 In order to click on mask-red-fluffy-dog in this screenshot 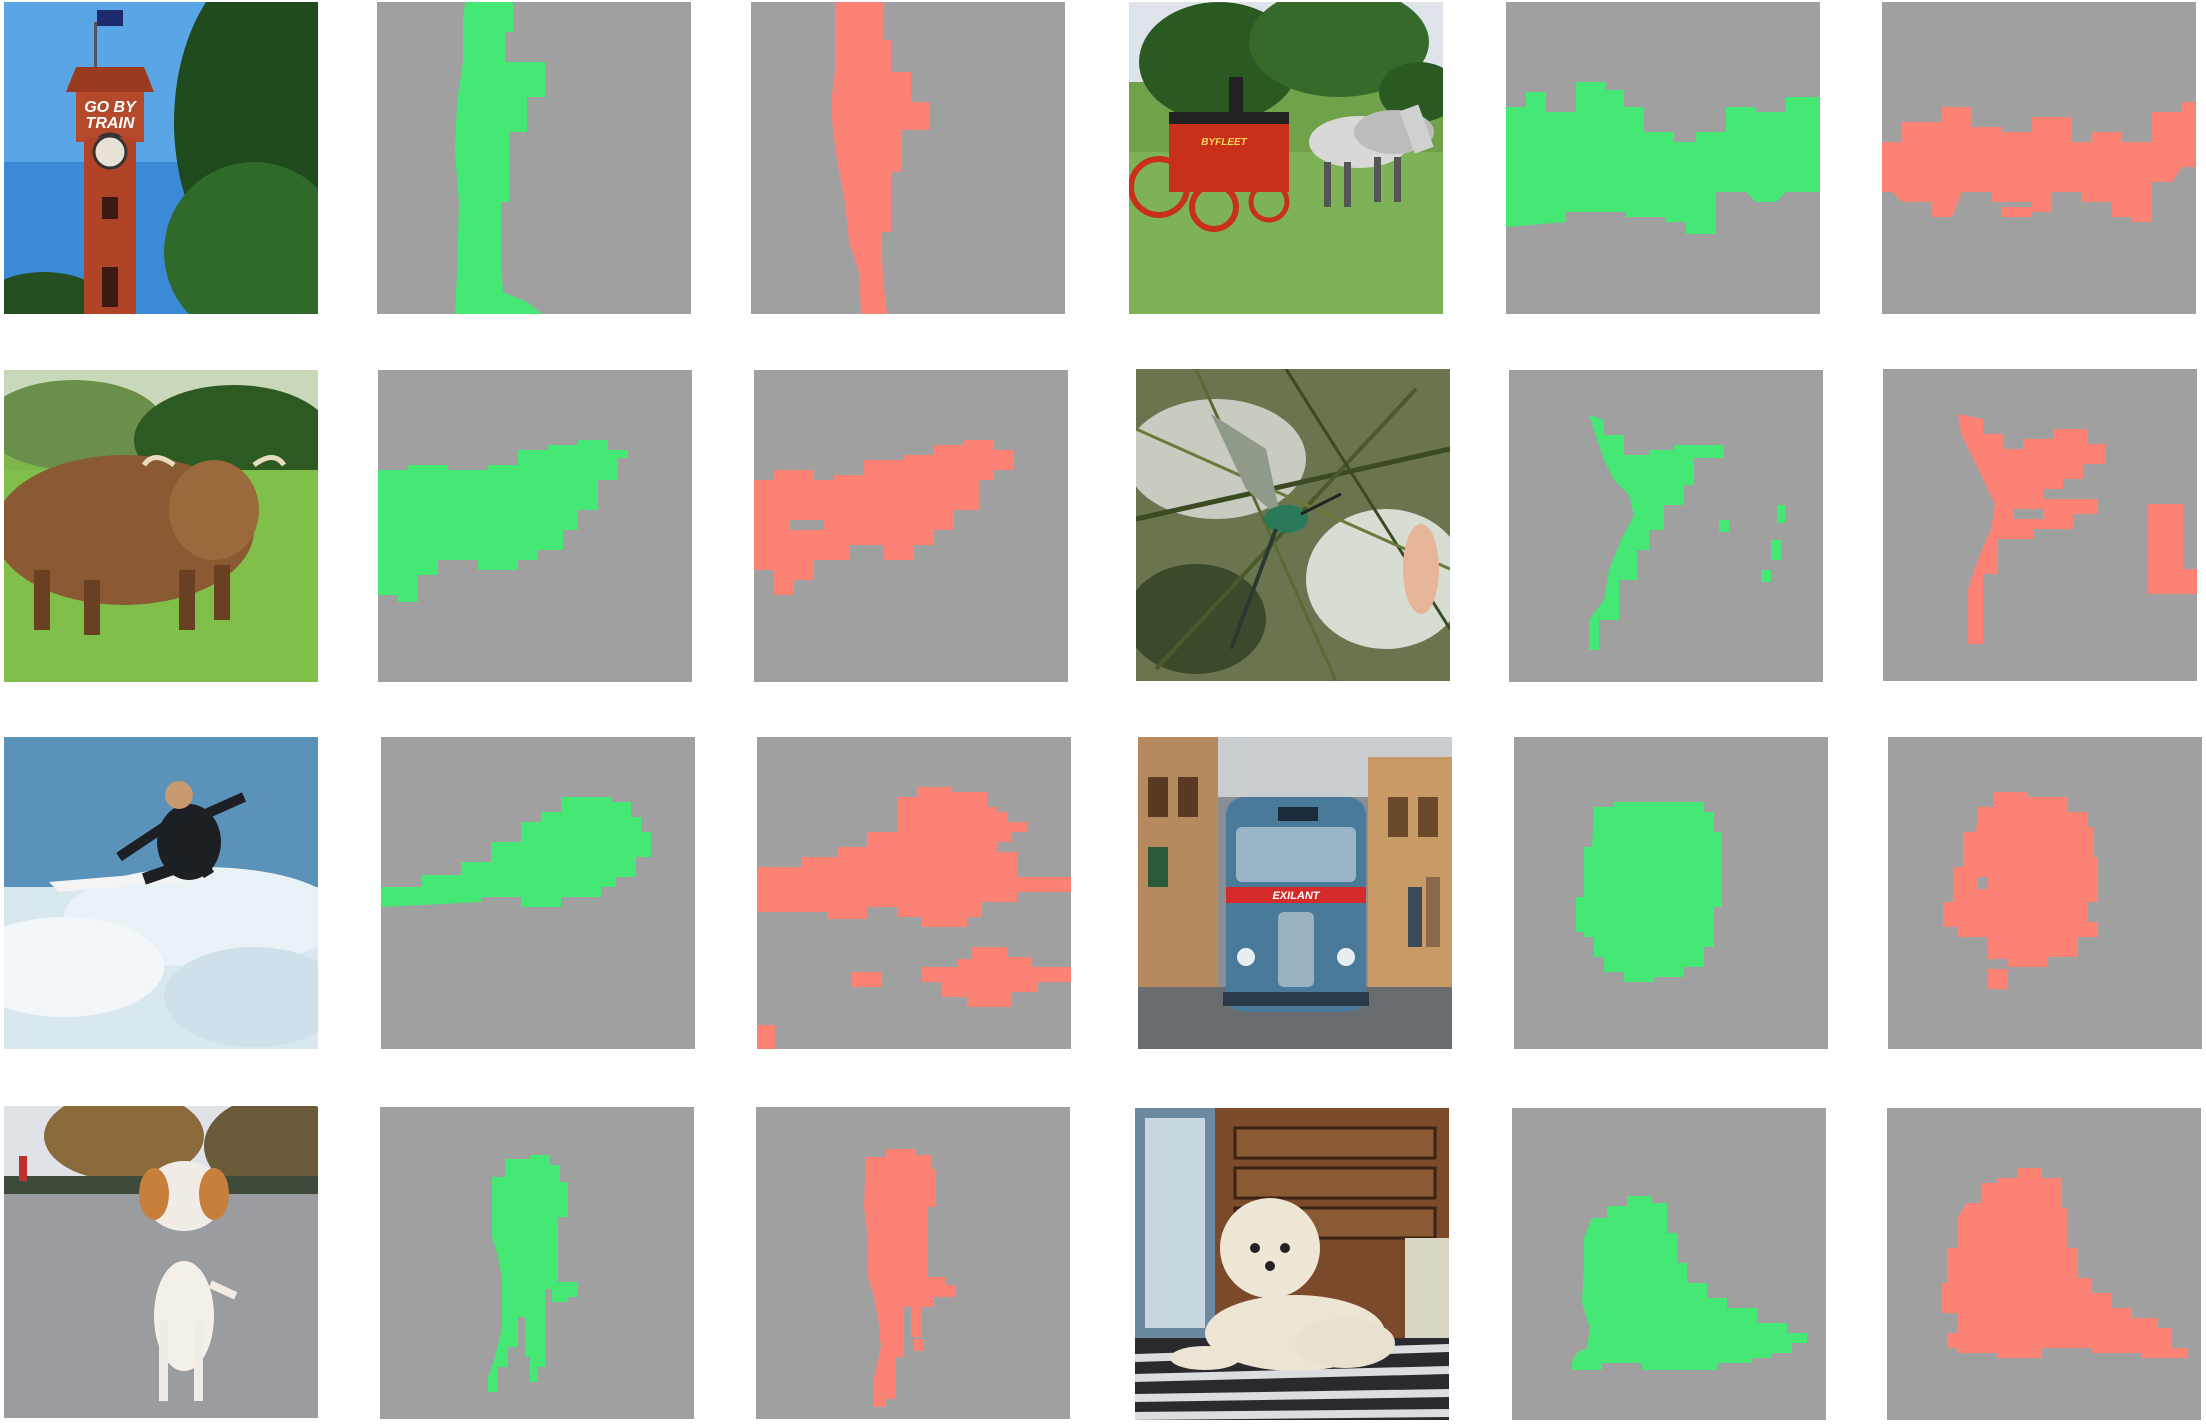, I will do `click(2044, 1264)`.